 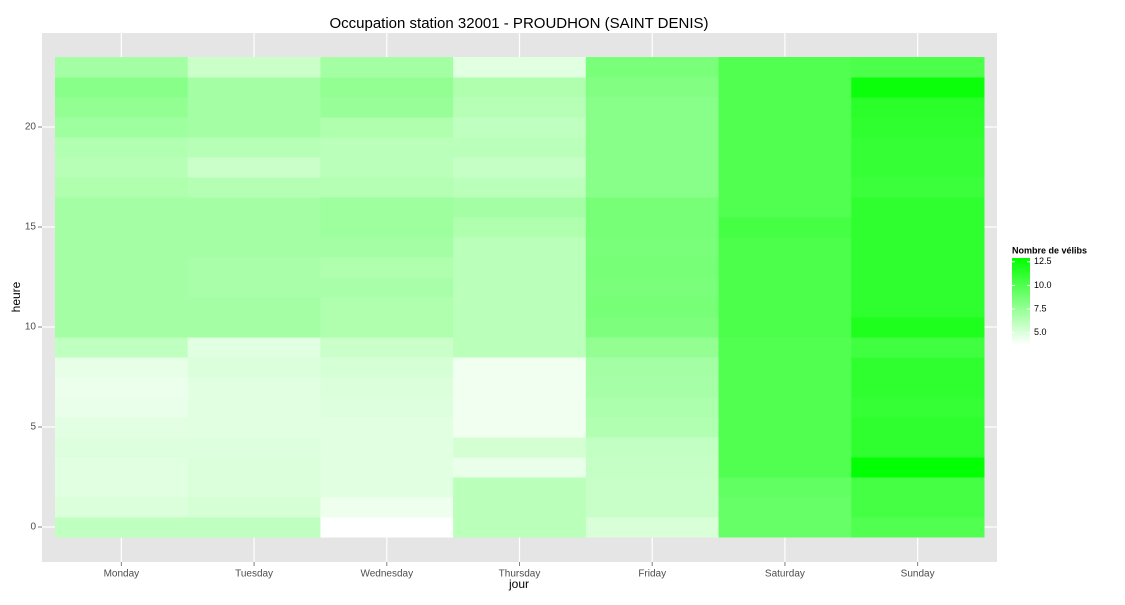 I want to click on x-tick-label: Friday, so click(x=652, y=574).